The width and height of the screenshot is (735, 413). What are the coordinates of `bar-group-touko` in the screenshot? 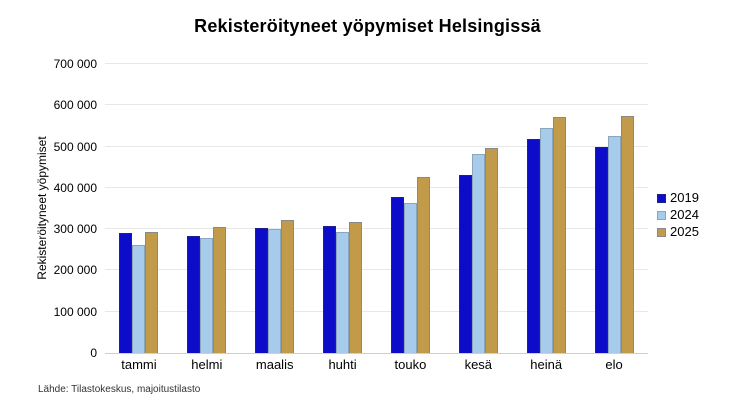 It's located at (411, 208).